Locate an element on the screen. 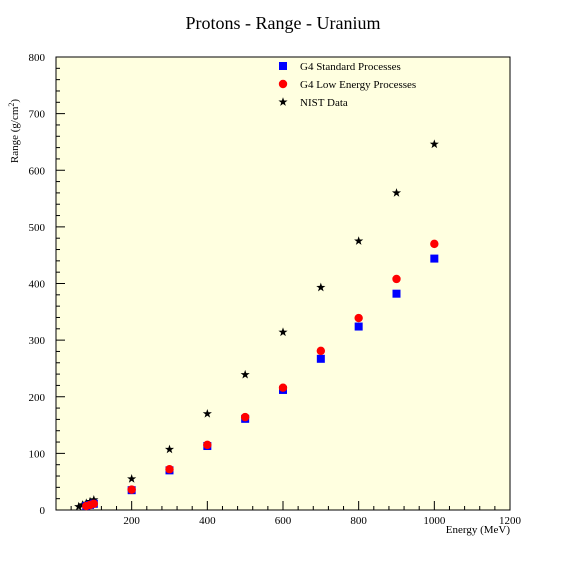 Image resolution: width=567 pixels, height=567 pixels. y-tick-label: 700 is located at coordinates (37, 115).